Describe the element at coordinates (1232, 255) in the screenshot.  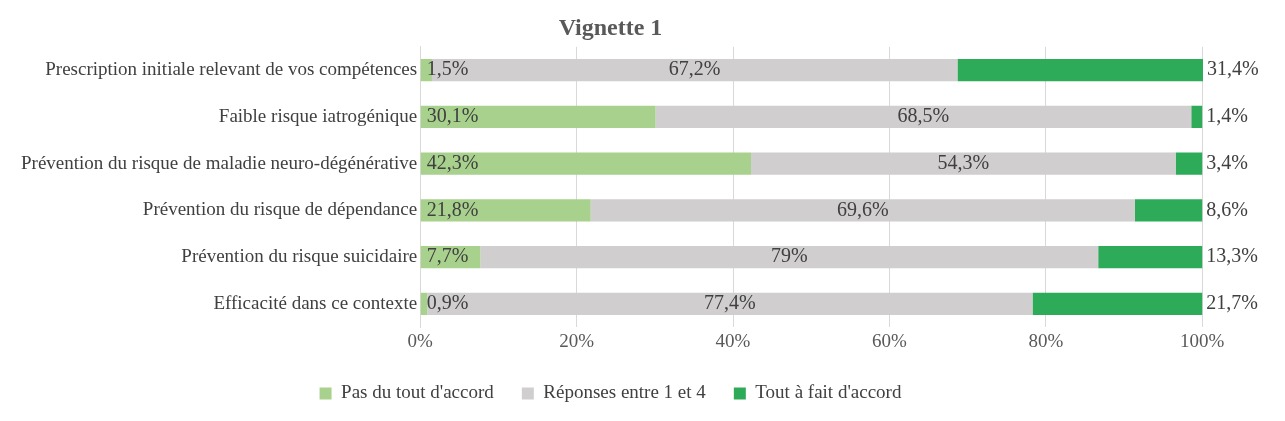
I see `data-label: 13,3%` at that location.